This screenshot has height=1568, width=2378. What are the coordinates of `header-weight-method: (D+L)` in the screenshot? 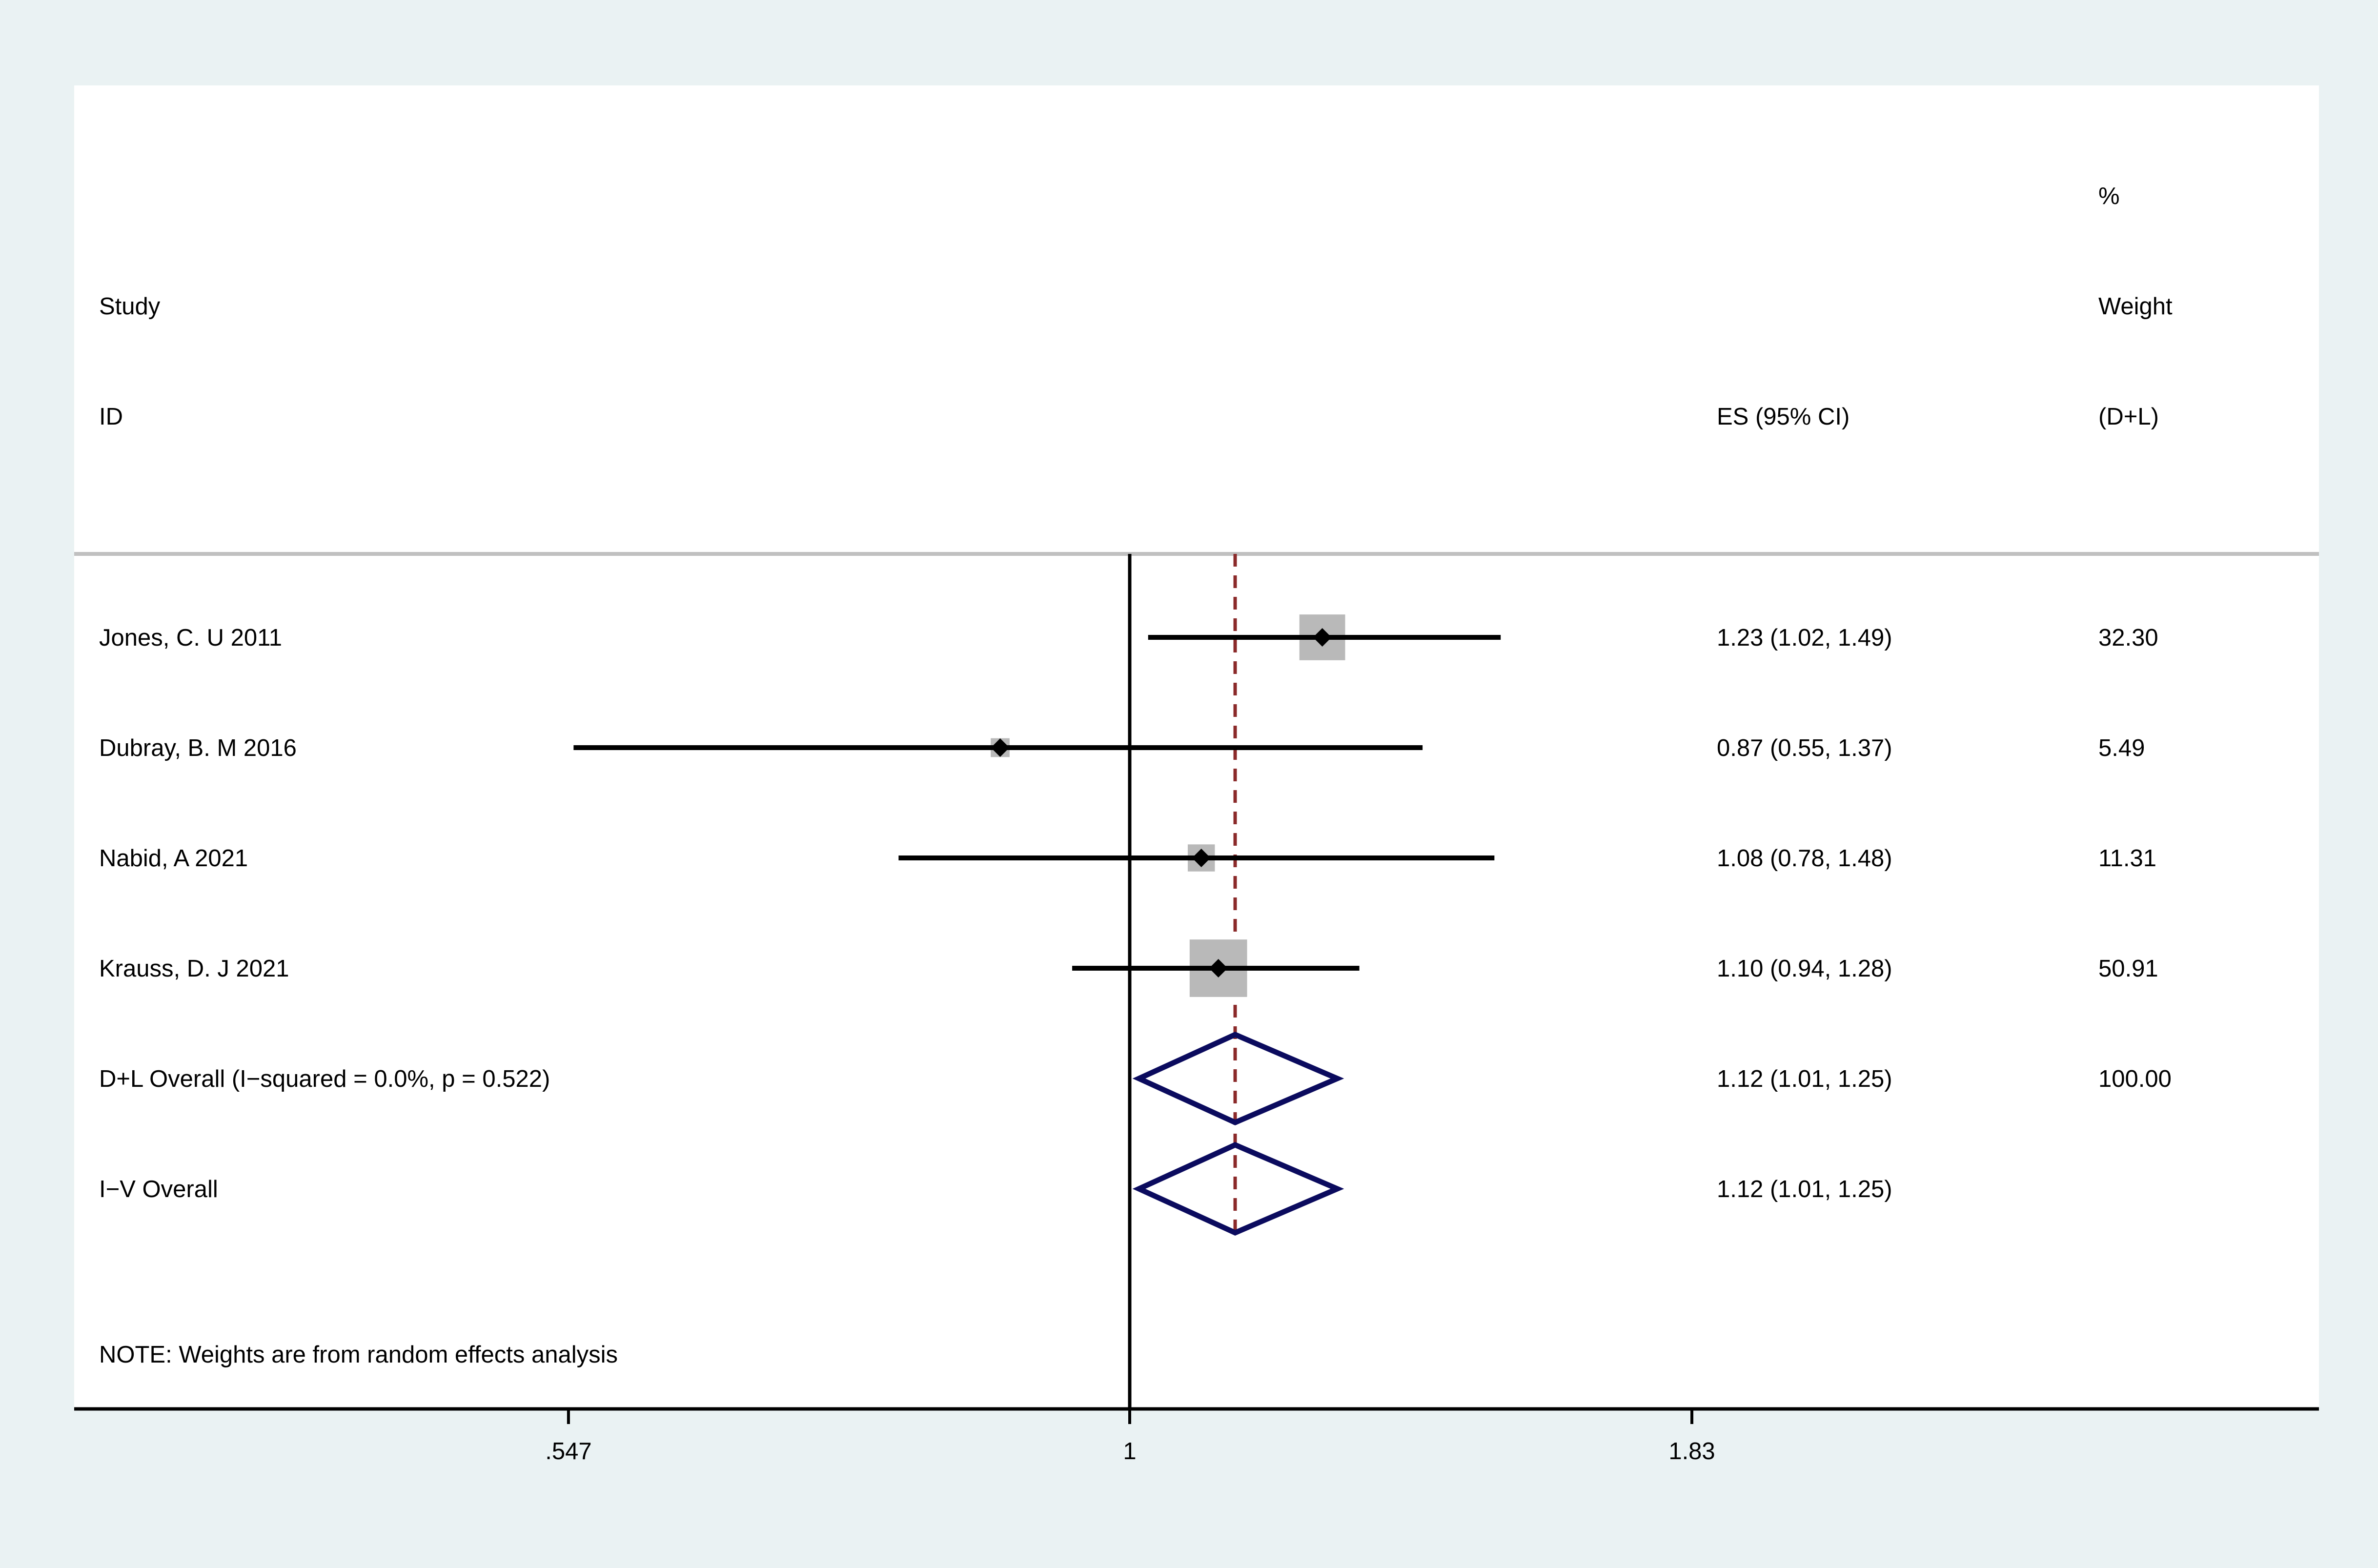 It's located at (2128, 417).